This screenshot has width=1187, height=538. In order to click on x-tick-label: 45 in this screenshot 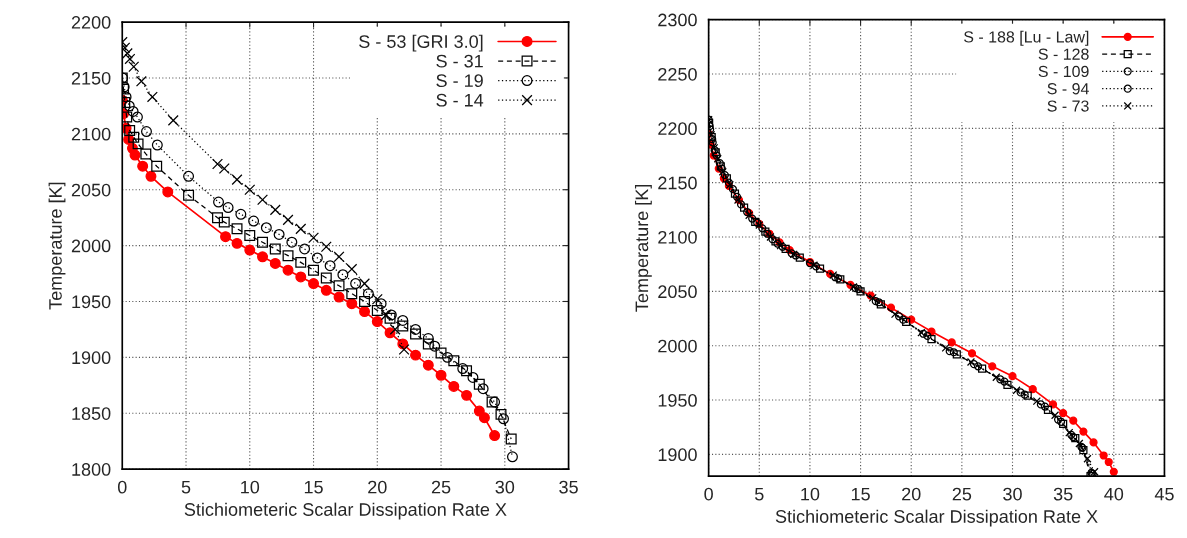, I will do `click(1164, 494)`.